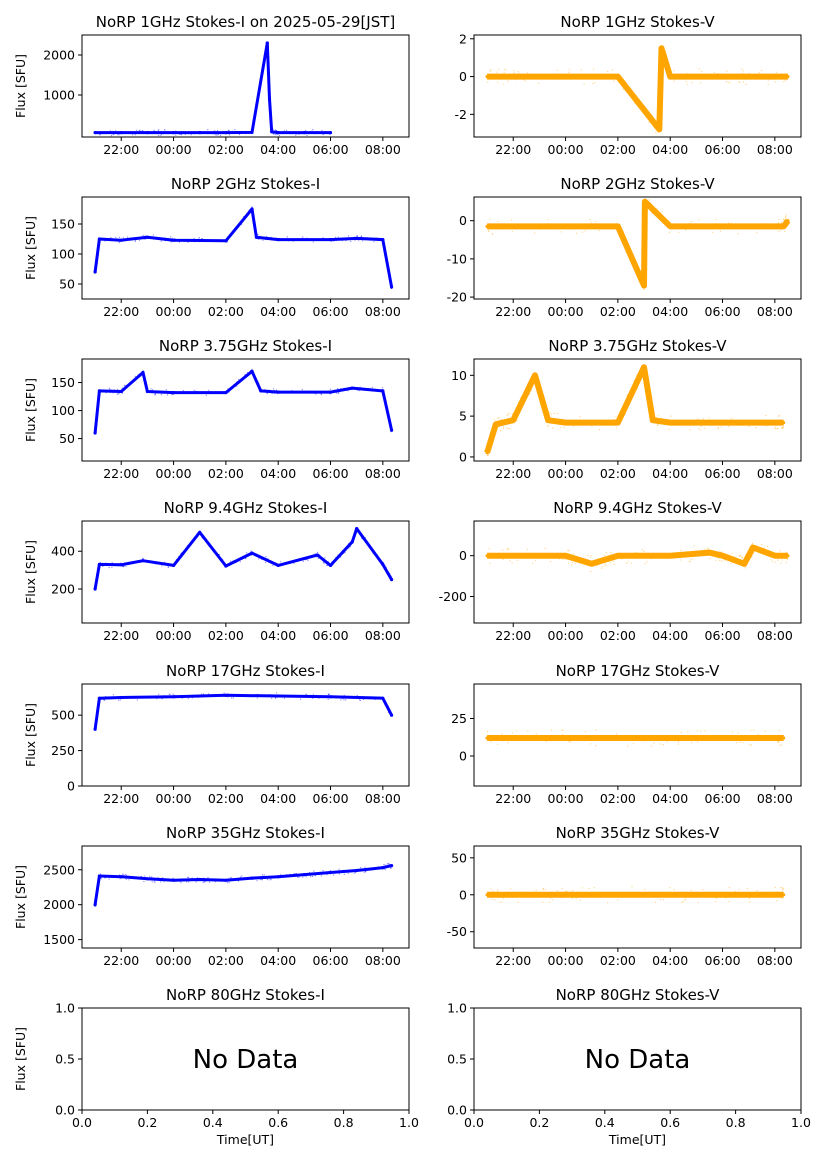 The image size is (827, 1169). What do you see at coordinates (635, 738) in the screenshot?
I see `plot-area` at bounding box center [635, 738].